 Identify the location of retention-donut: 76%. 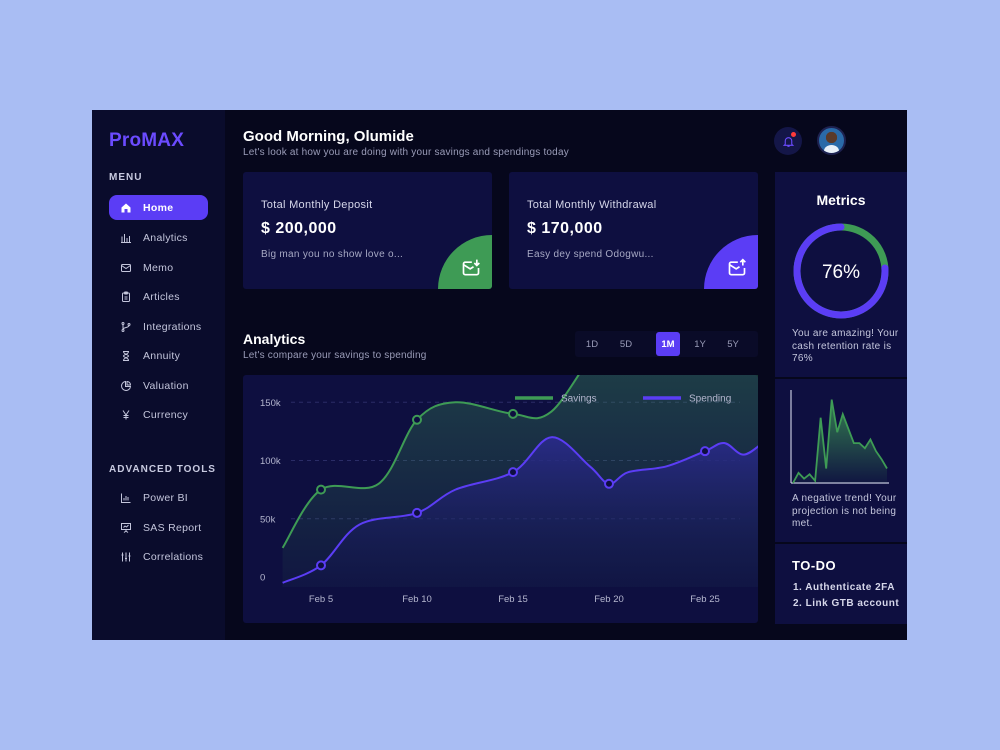
(841, 271).